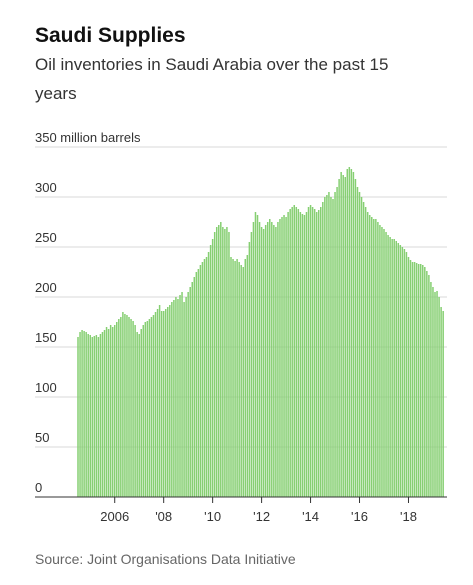 Image resolution: width=473 pixels, height=585 pixels. Describe the element at coordinates (56, 93) in the screenshot. I see `chart-subtitle: years` at that location.